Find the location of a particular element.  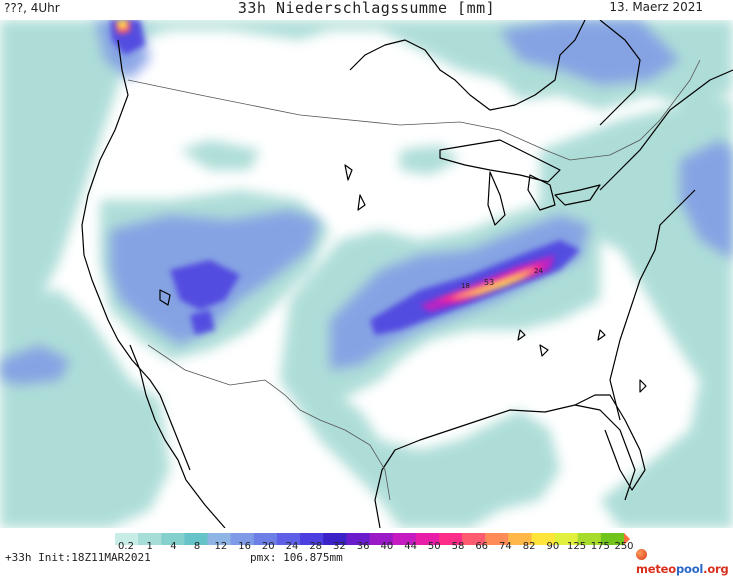

max-precip: pmx: 106.875mm is located at coordinates (296, 557).